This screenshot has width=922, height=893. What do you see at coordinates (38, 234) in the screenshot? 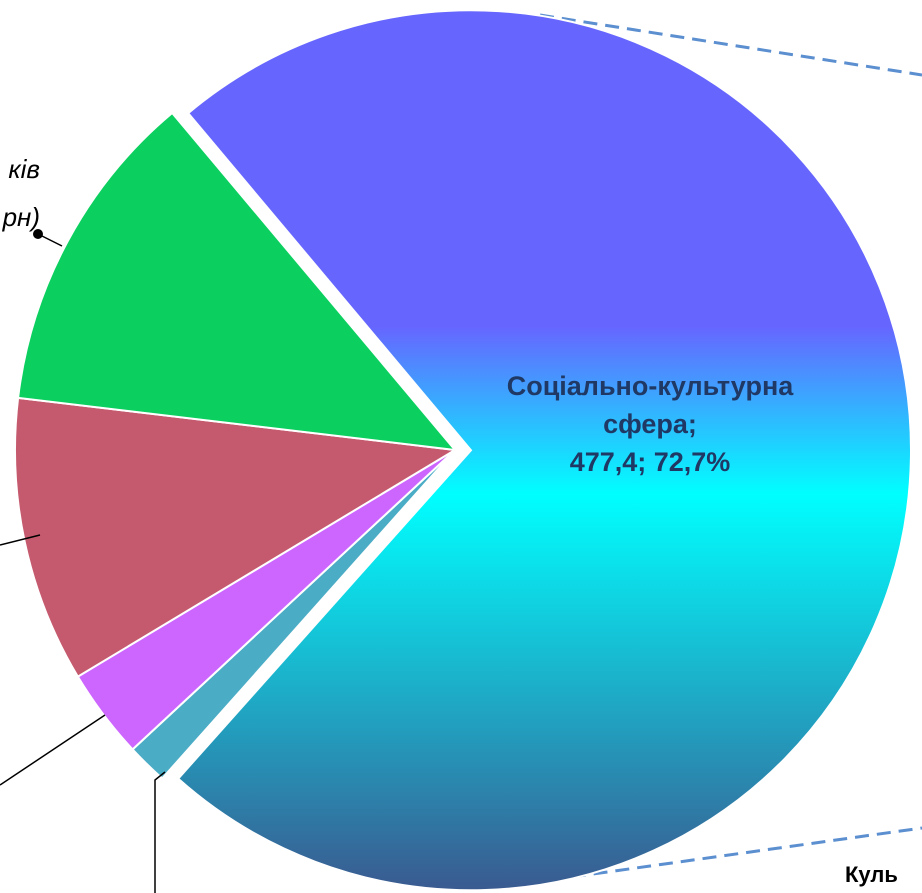
I see `leader-dot` at bounding box center [38, 234].